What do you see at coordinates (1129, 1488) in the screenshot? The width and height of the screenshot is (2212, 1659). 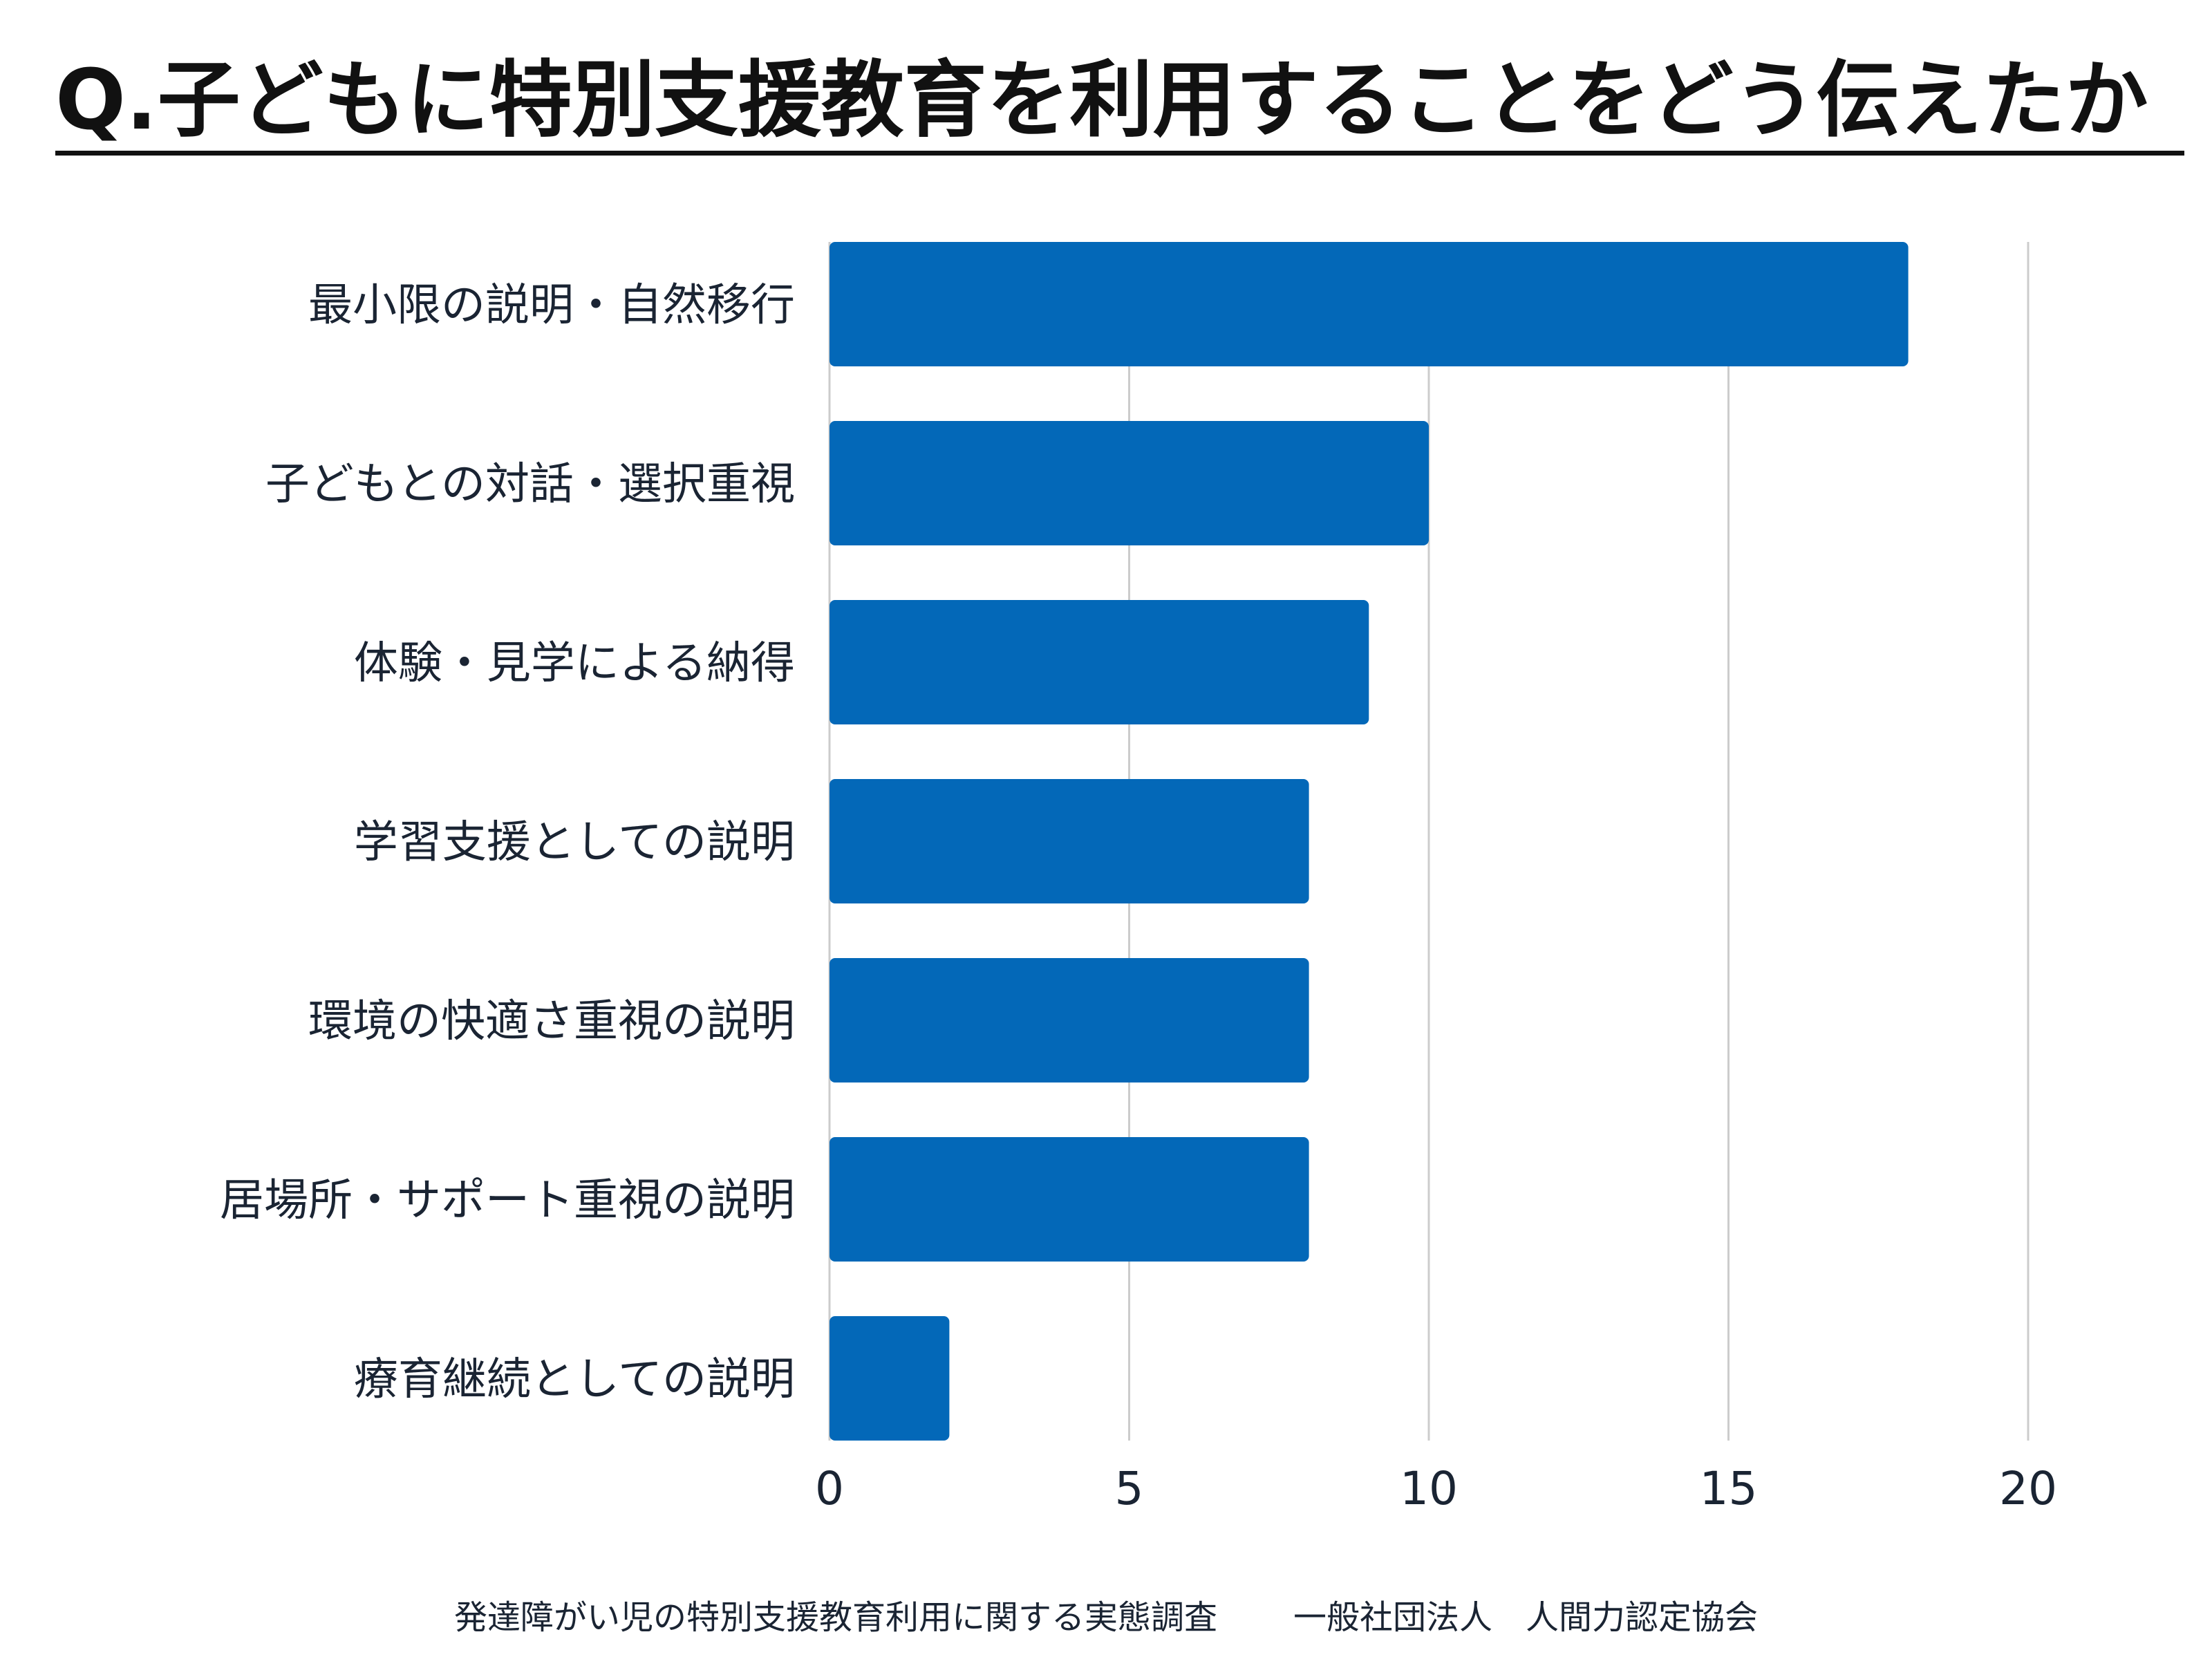 I see `x-tick-label: 5` at bounding box center [1129, 1488].